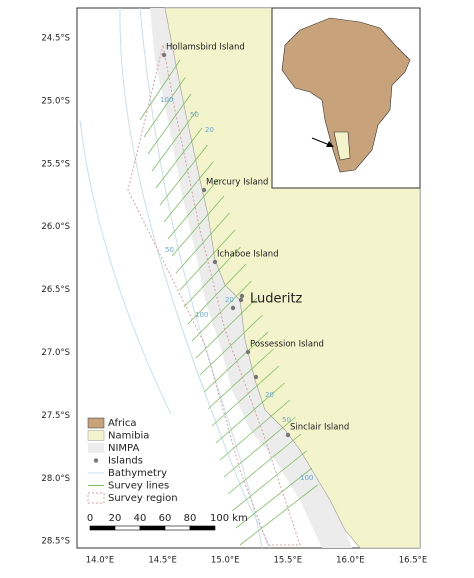 Image resolution: width=474 pixels, height=578 pixels. I want to click on town-label: Luderitz, so click(276, 299).